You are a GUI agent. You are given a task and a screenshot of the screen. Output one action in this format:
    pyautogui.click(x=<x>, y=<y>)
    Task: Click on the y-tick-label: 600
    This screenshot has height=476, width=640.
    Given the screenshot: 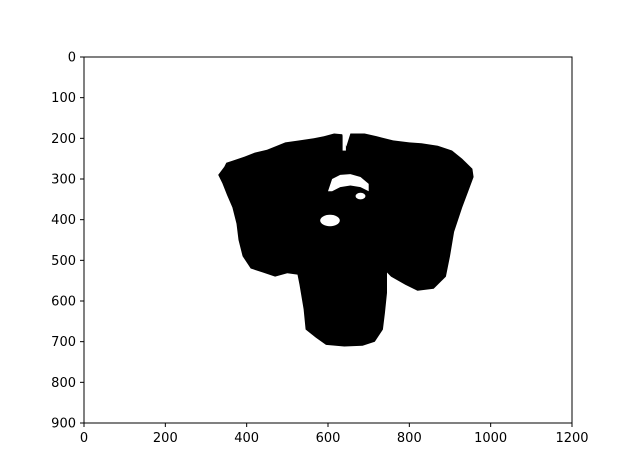 What is the action you would take?
    pyautogui.click(x=63, y=302)
    